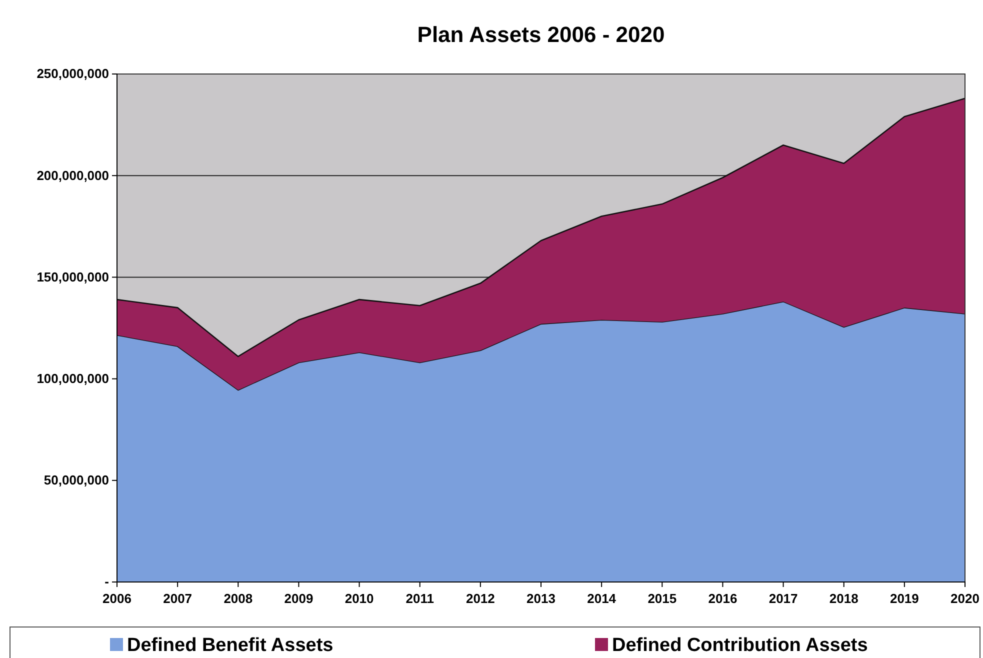 The width and height of the screenshot is (983, 658). Describe the element at coordinates (965, 598) in the screenshot. I see `x-tick-label: 2020` at that location.